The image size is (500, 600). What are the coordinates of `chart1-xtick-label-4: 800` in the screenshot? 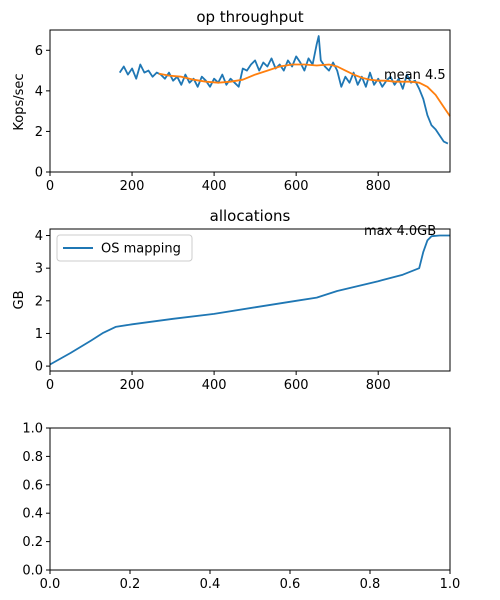 It's located at (378, 385).